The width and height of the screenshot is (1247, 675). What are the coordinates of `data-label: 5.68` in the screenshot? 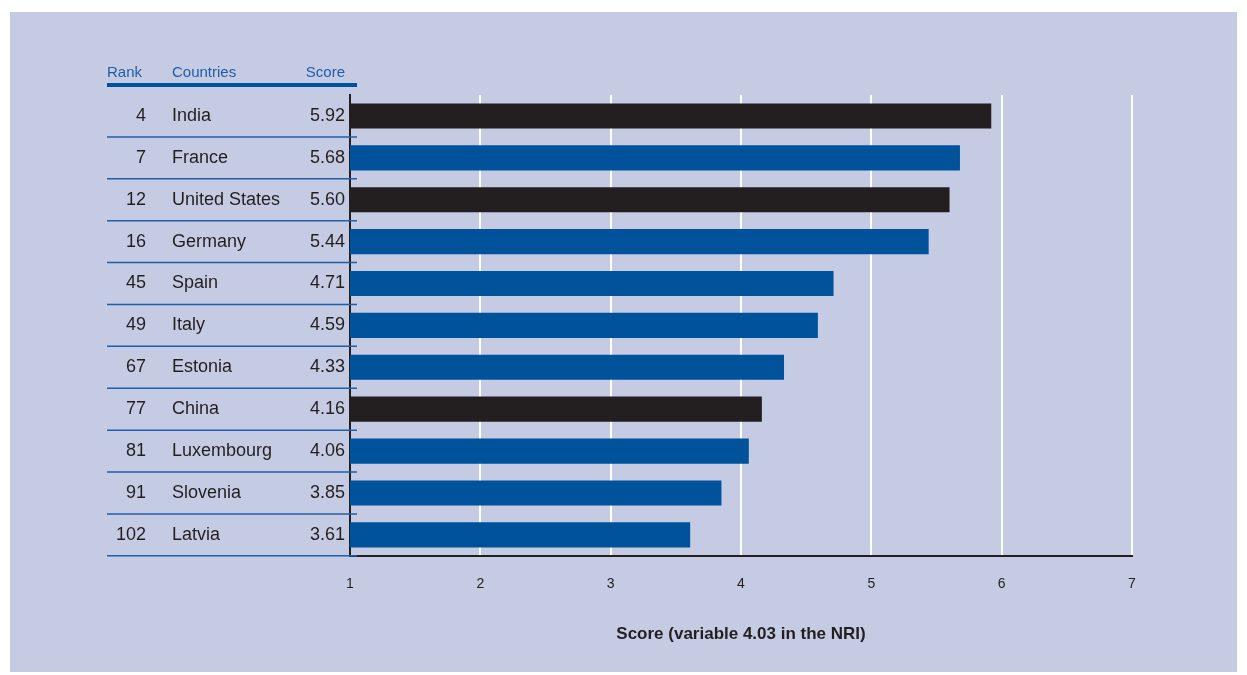 It's located at (327, 156).